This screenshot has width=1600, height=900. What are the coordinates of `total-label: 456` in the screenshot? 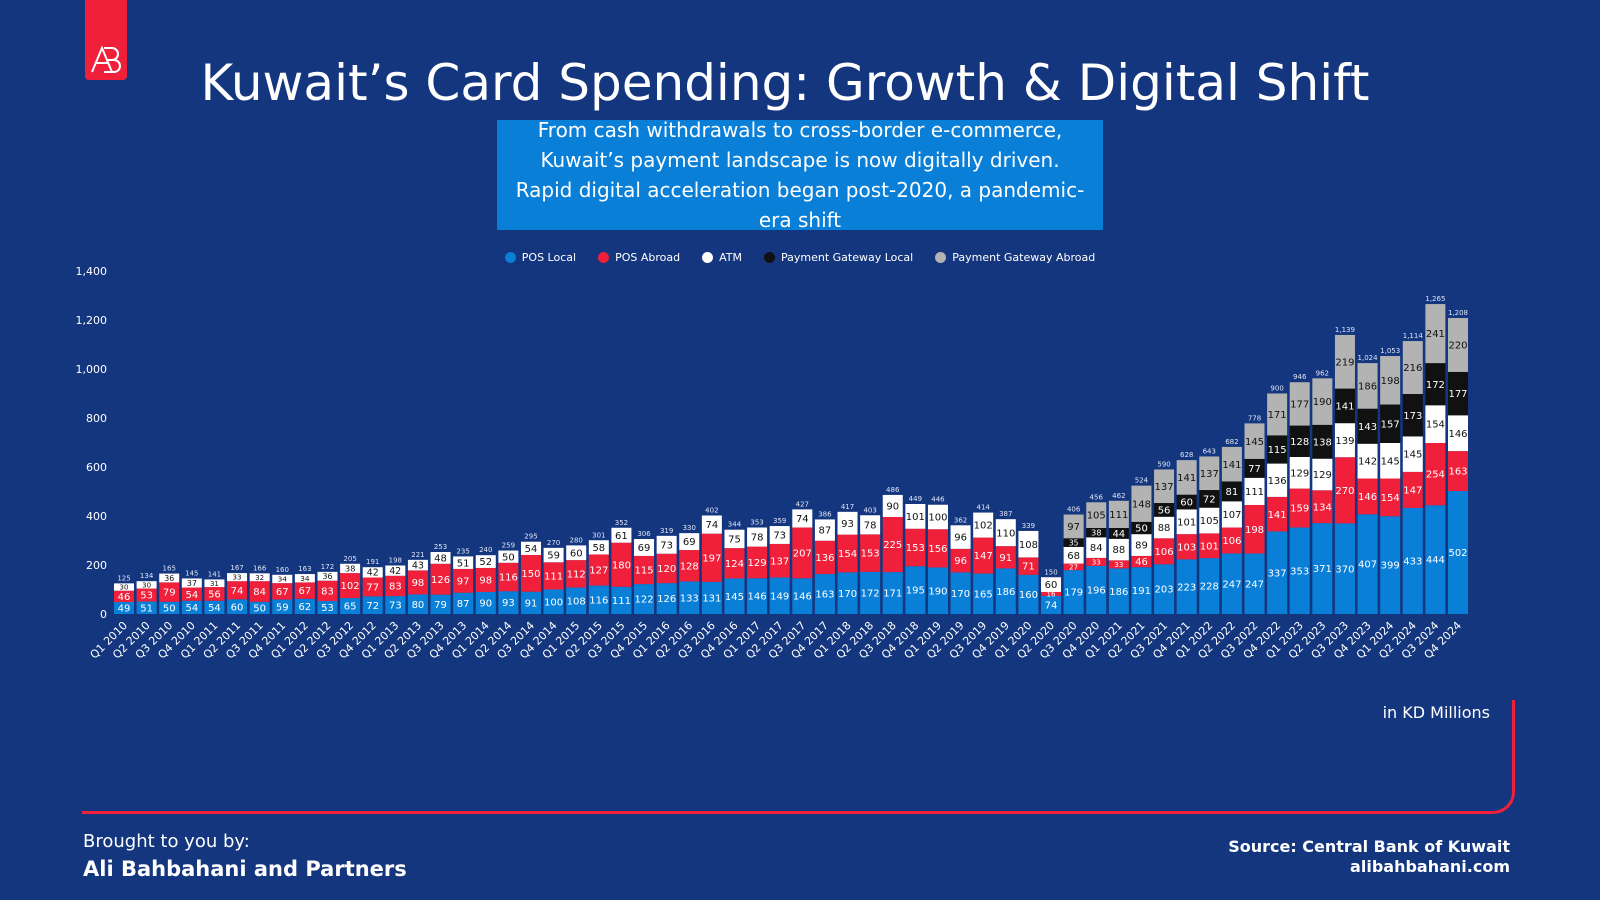 It's located at (1097, 497).